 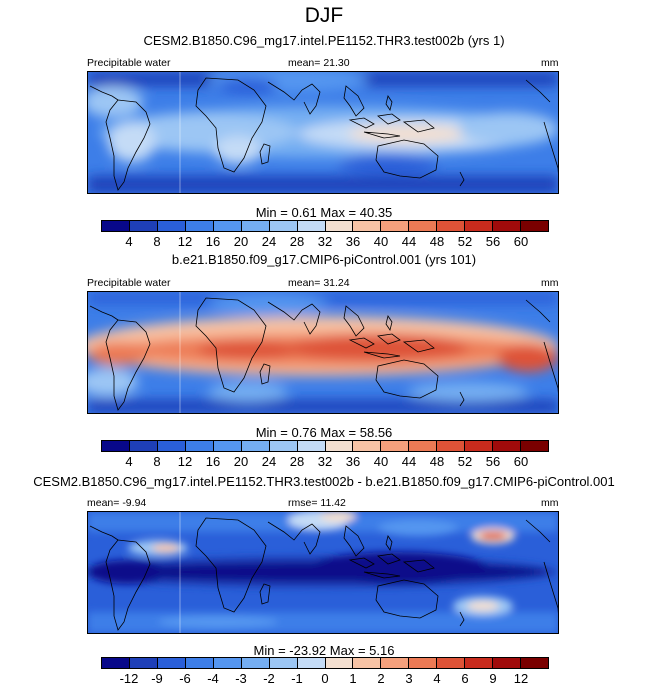 What do you see at coordinates (323, 352) in the screenshot?
I see `panel-2-map` at bounding box center [323, 352].